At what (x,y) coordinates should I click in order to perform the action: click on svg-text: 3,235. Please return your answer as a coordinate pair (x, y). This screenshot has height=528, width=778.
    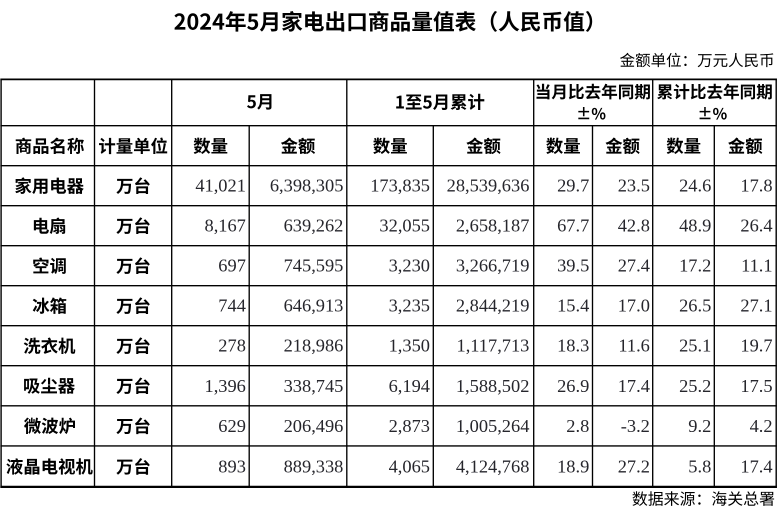
    Looking at the image, I should click on (409, 306).